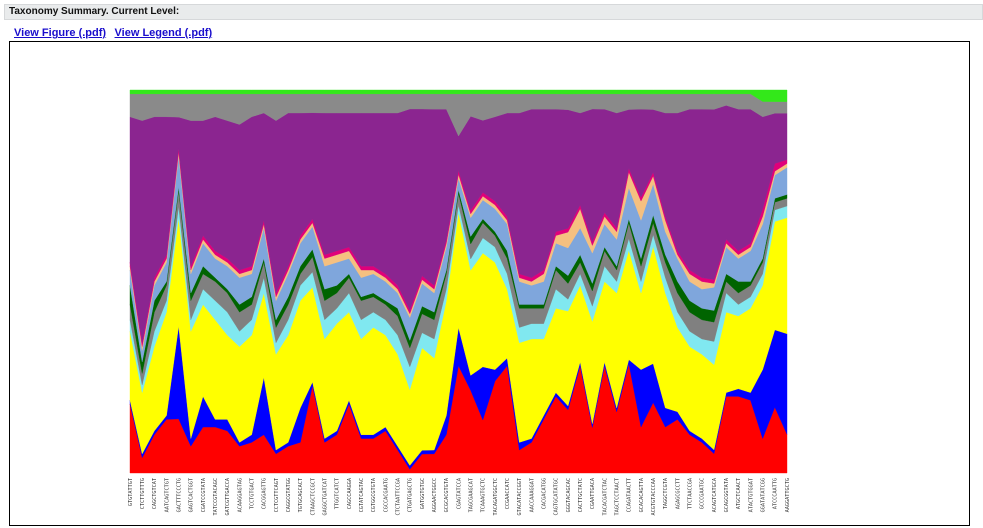 This screenshot has width=983, height=528. What do you see at coordinates (642, 494) in the screenshot?
I see `x-tick-label: GCACACAGTTA` at bounding box center [642, 494].